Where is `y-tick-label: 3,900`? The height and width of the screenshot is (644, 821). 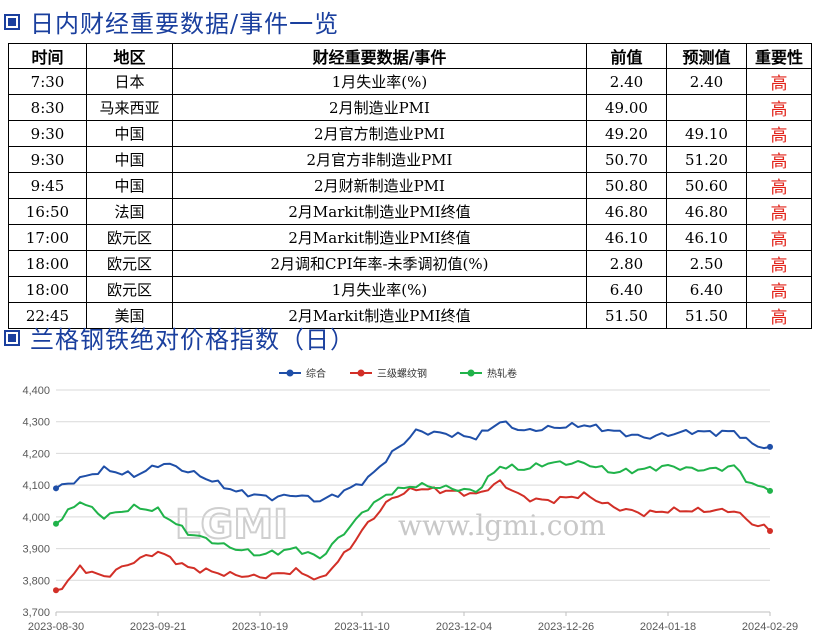 y-tick-label: 3,900 is located at coordinates (36, 550).